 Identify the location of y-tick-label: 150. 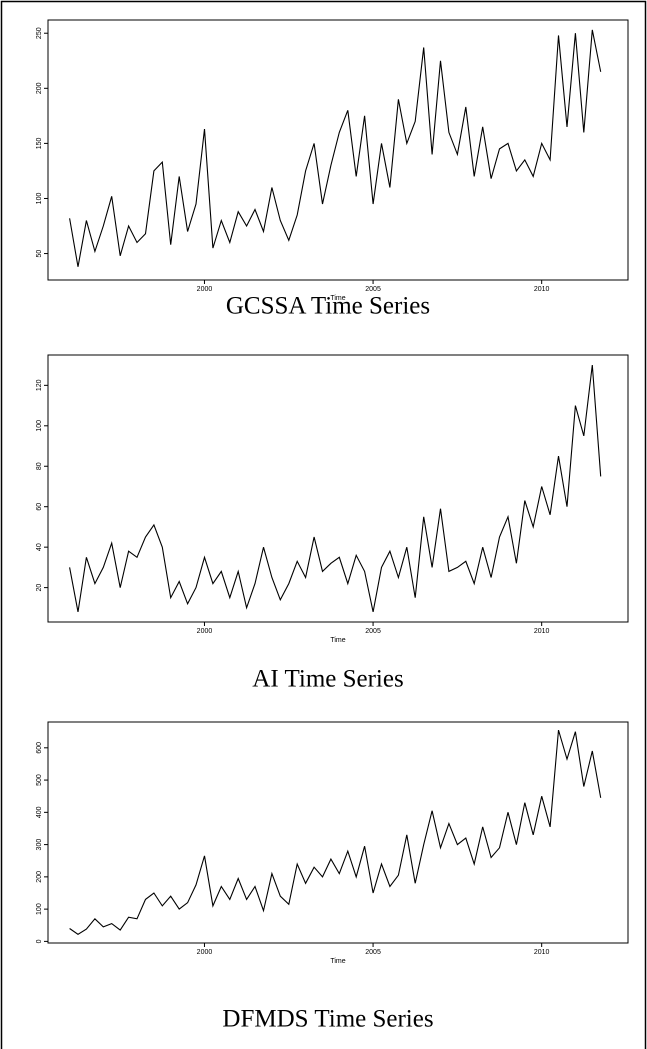
(39, 143).